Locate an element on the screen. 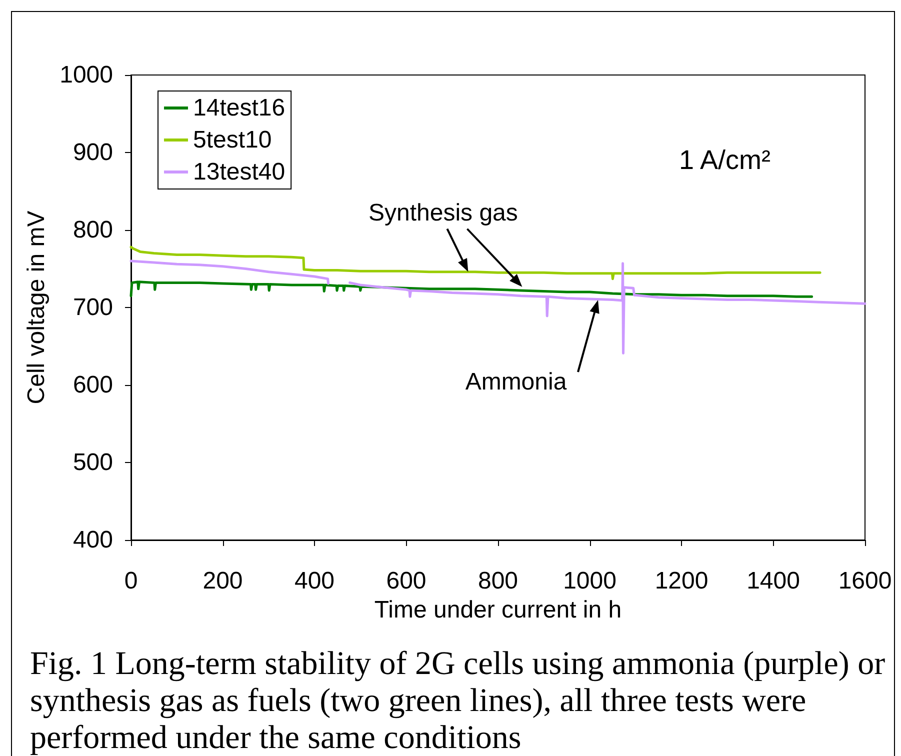 The width and height of the screenshot is (901, 756). x-tick-label: 600 is located at coordinates (406, 581).